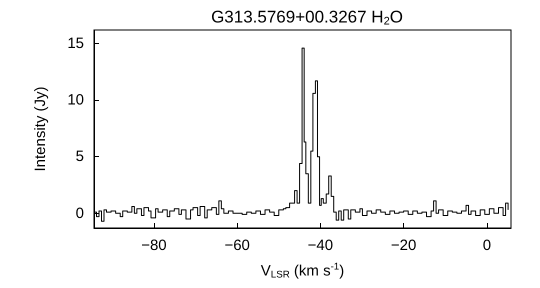 The image size is (540, 288). Describe the element at coordinates (80, 157) in the screenshot. I see `y-tick-label: 5` at that location.